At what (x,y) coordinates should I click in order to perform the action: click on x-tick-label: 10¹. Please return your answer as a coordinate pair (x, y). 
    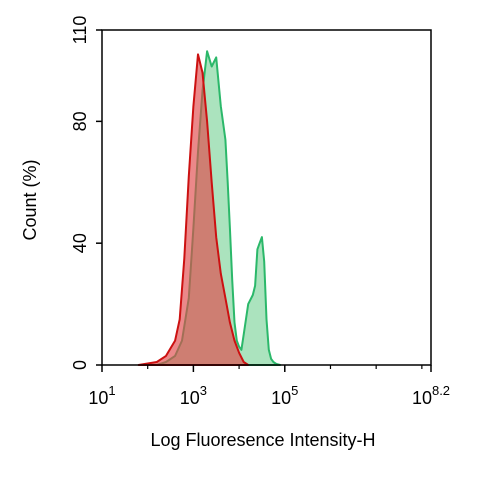
    Looking at the image, I should click on (101, 395).